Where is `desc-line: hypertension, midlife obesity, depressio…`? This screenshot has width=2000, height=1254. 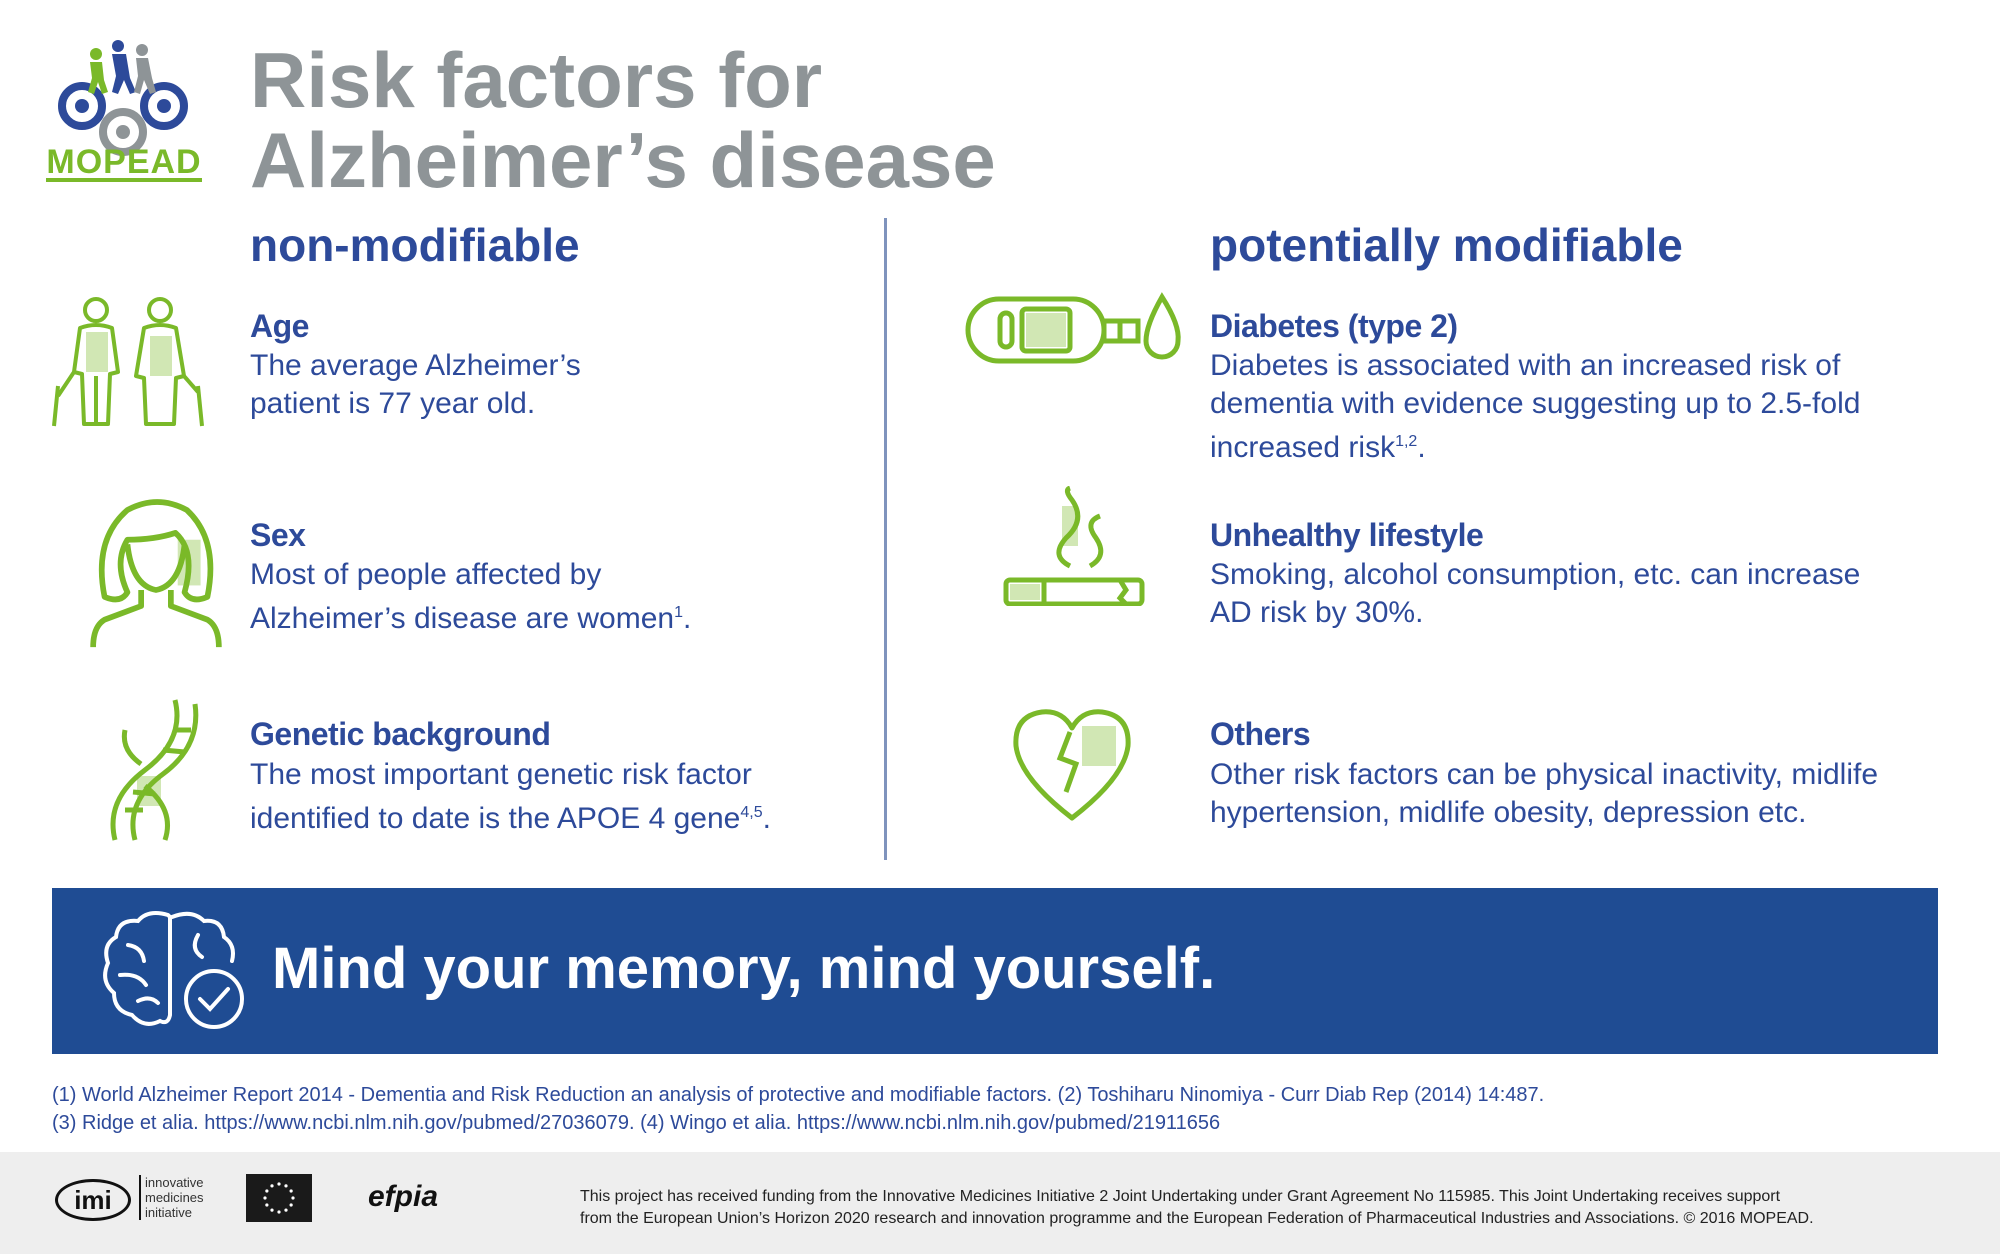 desc-line: hypertension, midlife obesity, depressio… is located at coordinates (1508, 812).